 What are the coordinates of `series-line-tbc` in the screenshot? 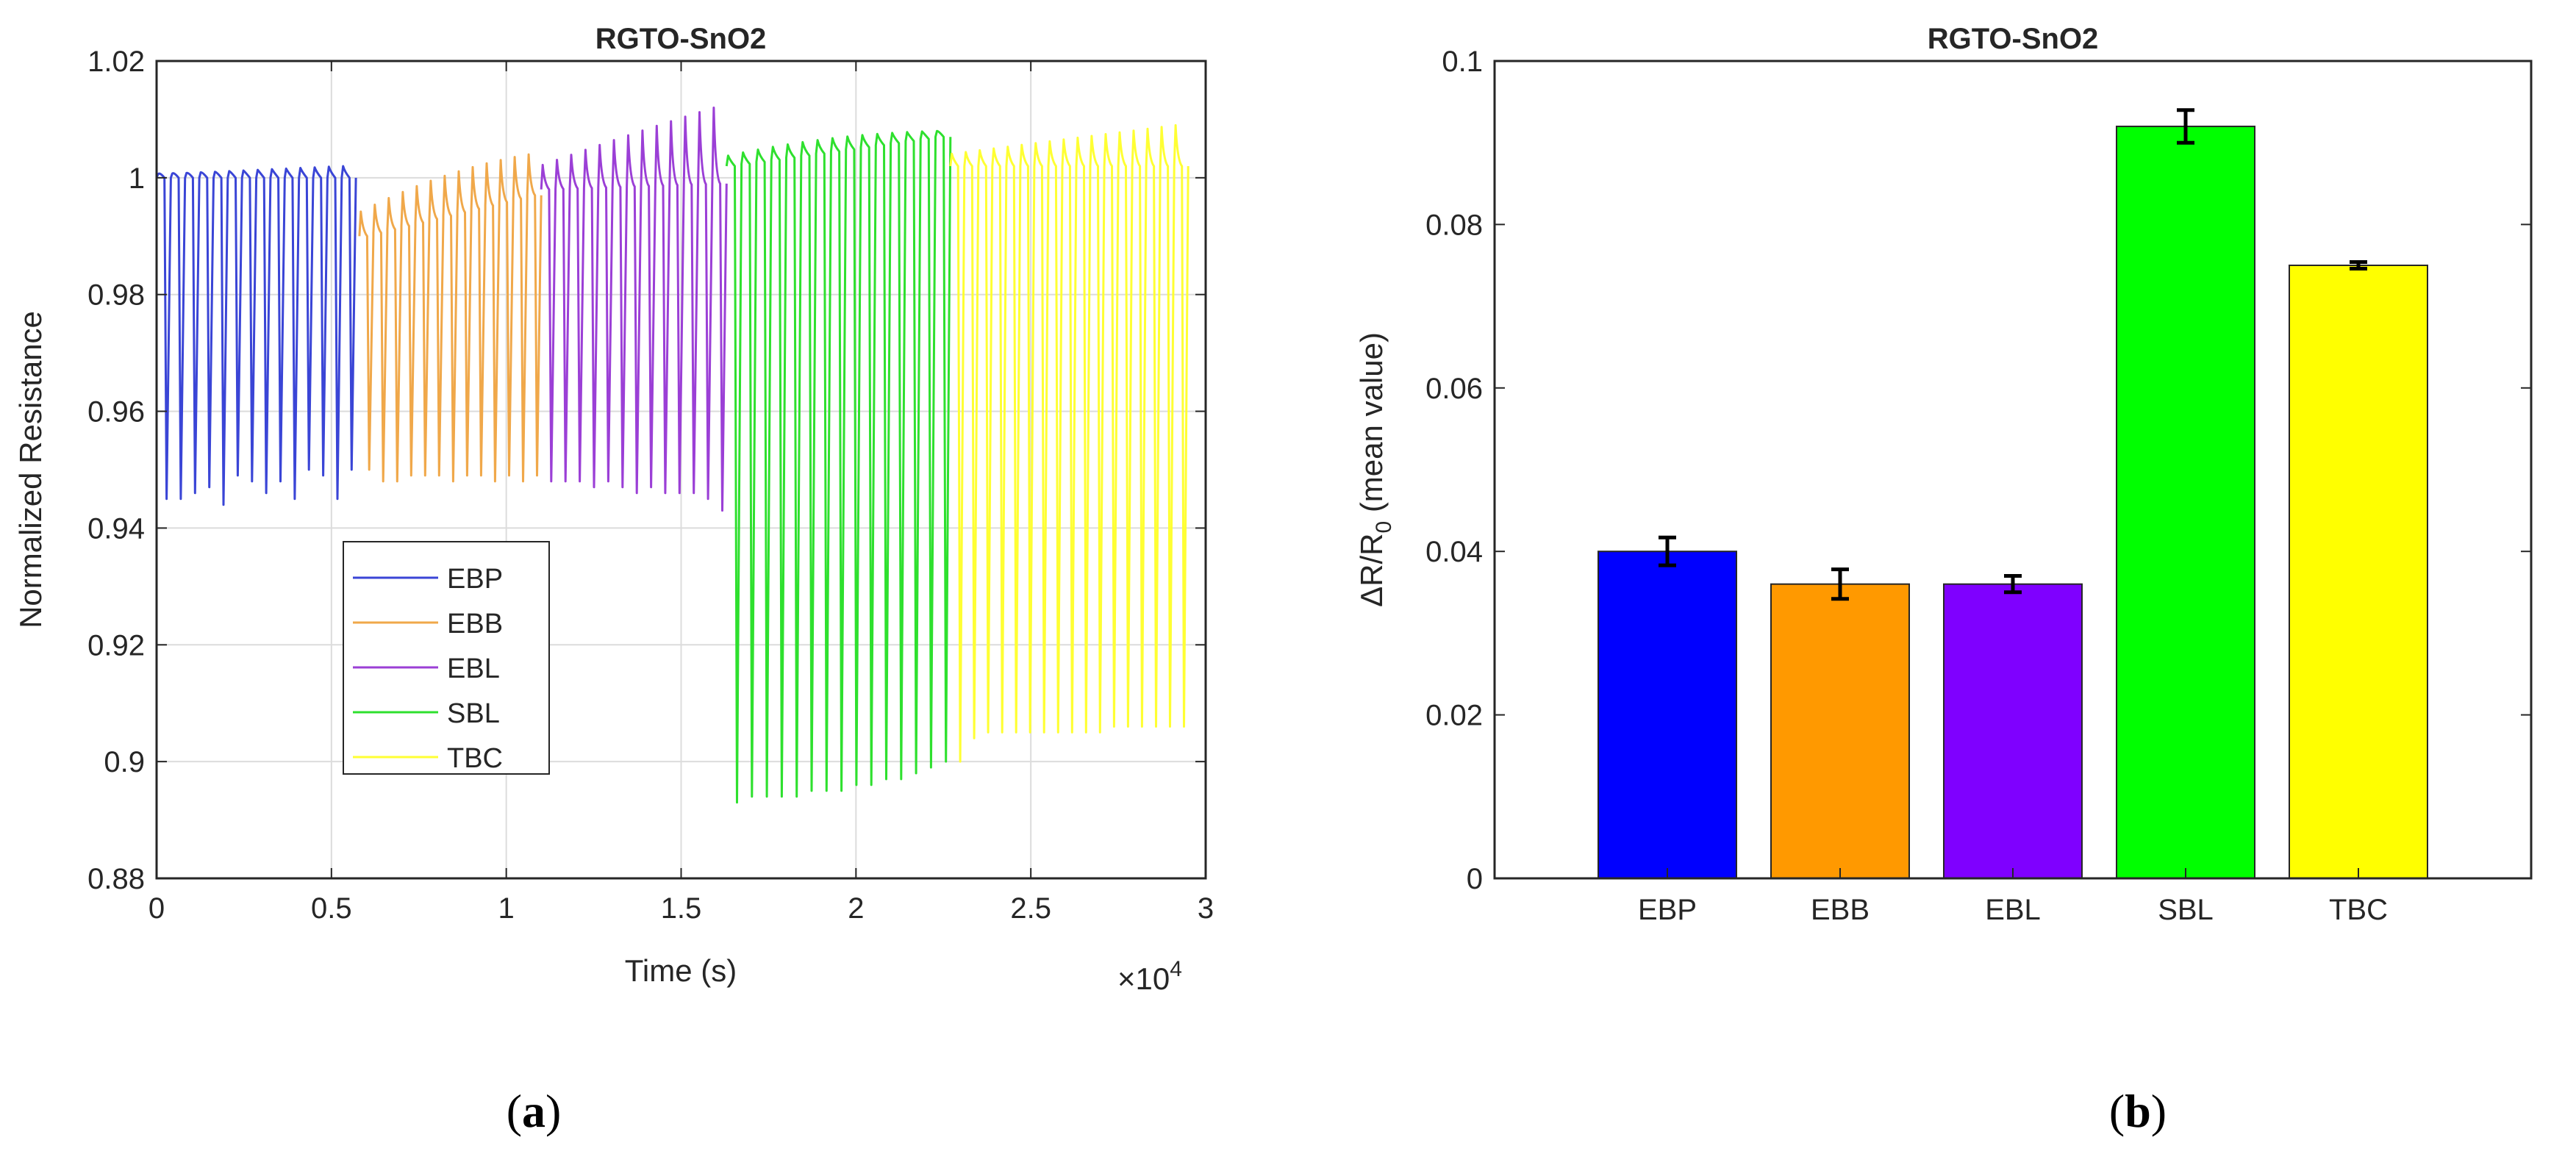 It's located at (1069, 443).